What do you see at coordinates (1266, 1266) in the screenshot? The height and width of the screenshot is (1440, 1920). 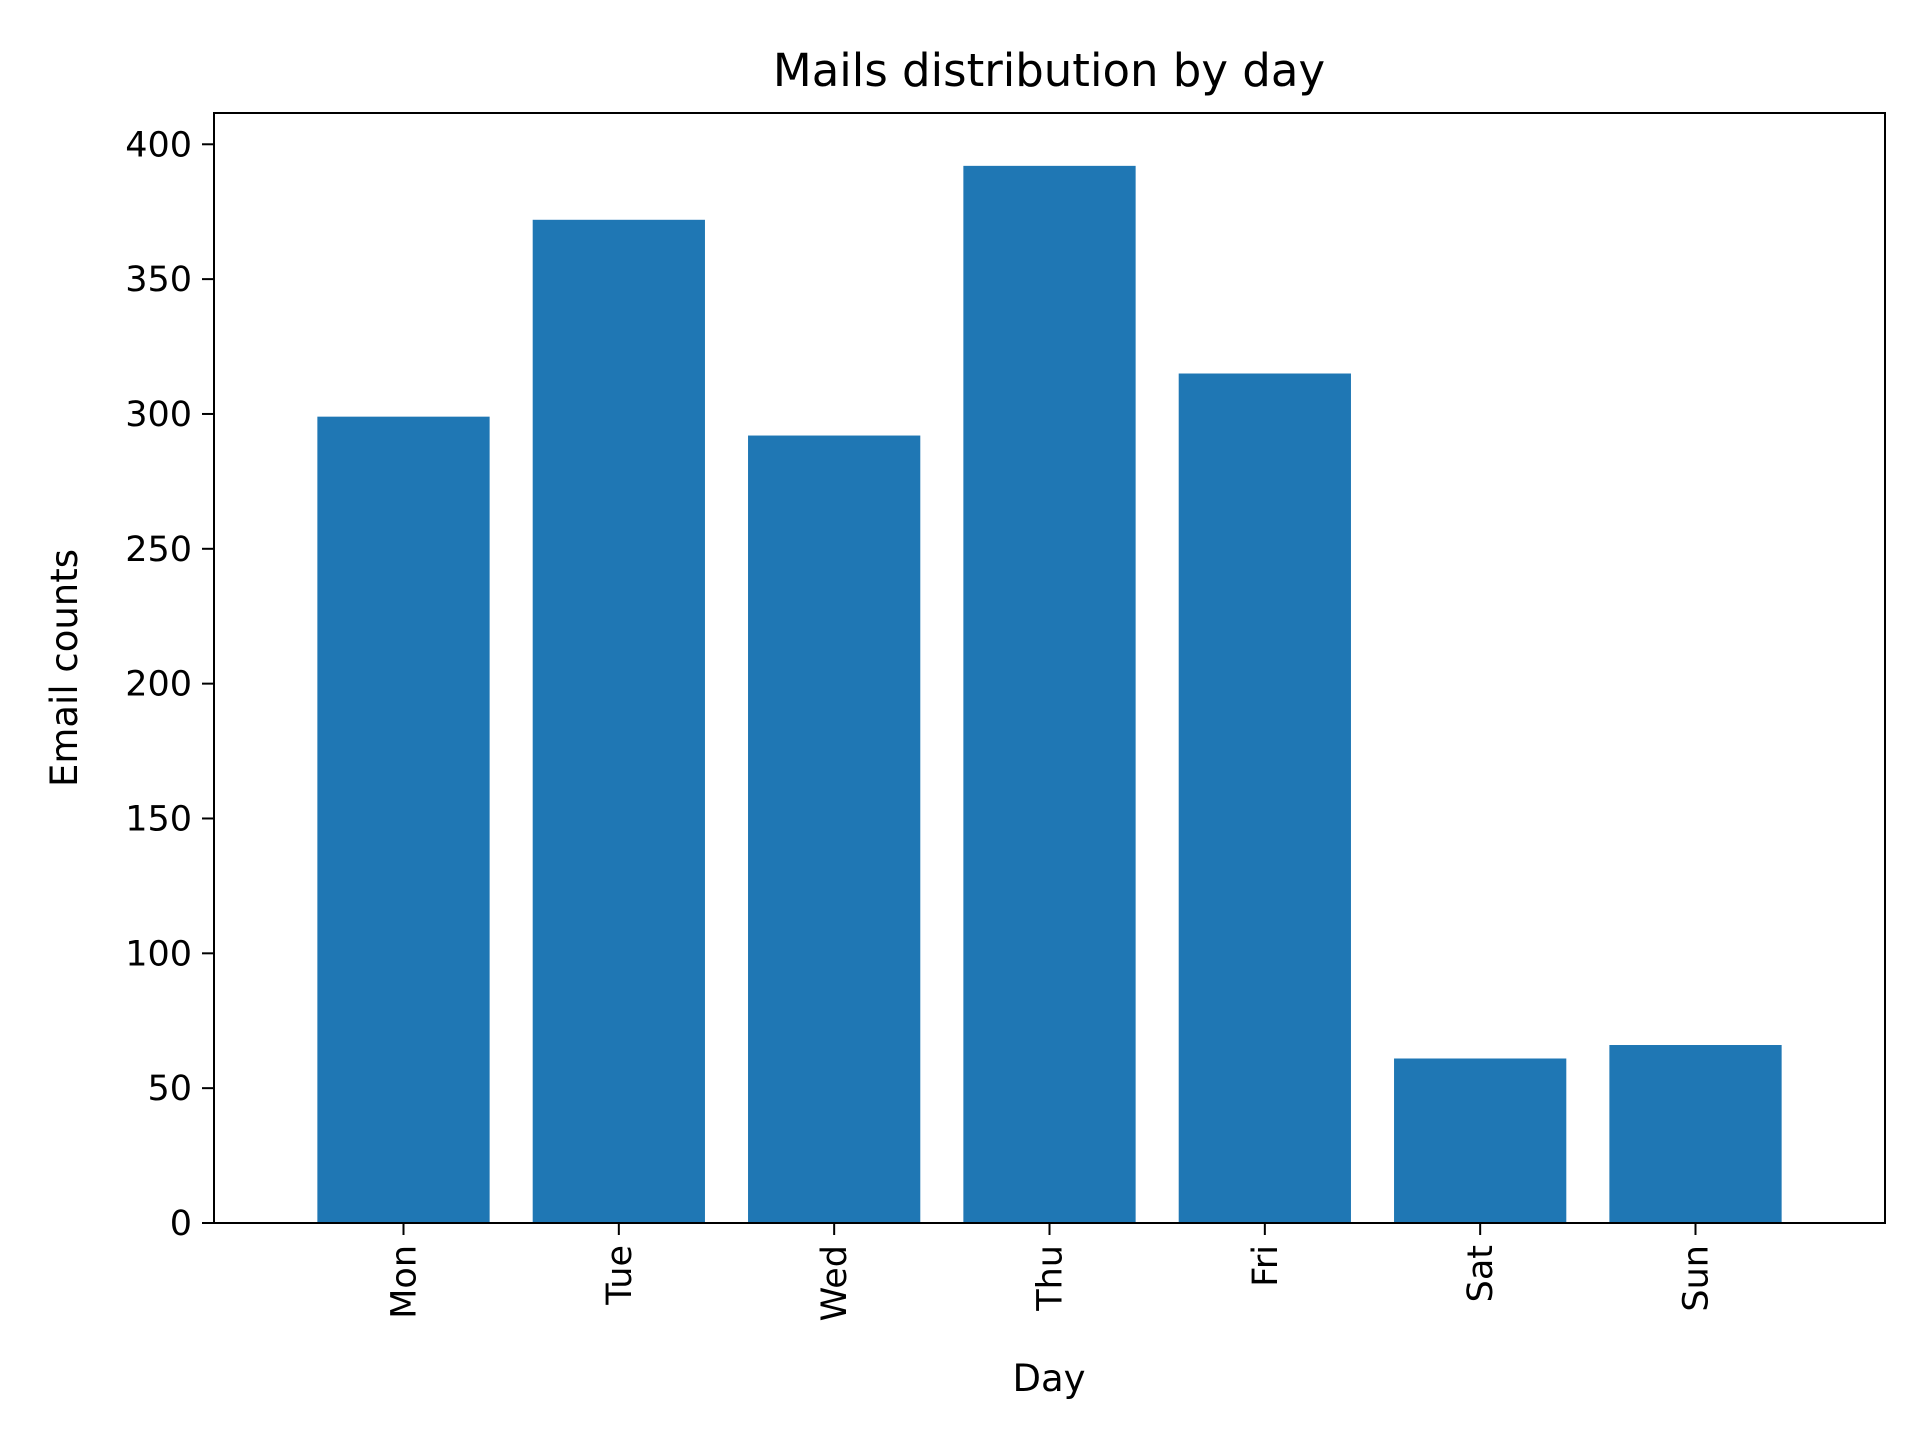 I see `x-tick-label: Fri` at bounding box center [1266, 1266].